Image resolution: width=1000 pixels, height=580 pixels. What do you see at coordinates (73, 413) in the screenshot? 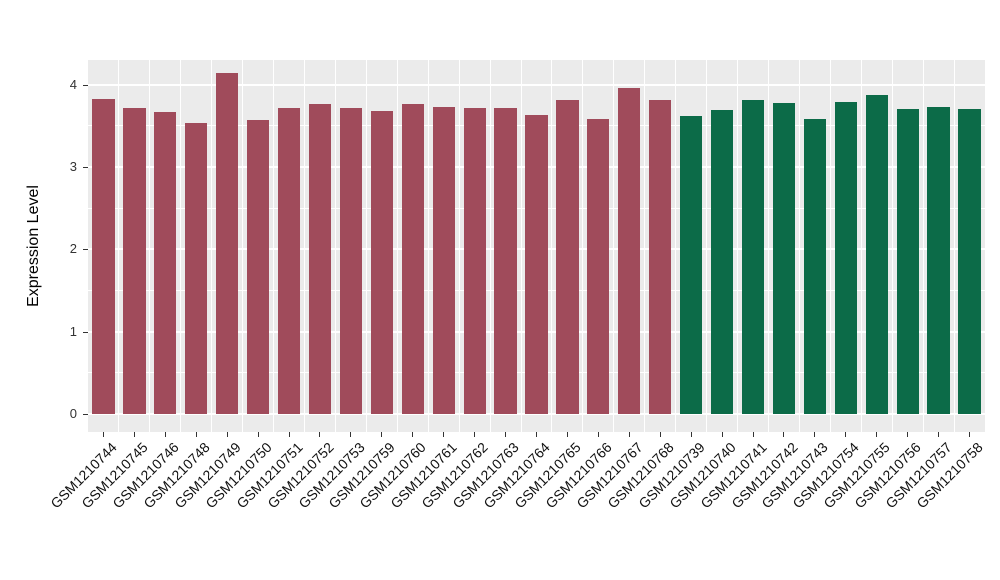
I see `y-tick-label: 0` at bounding box center [73, 413].